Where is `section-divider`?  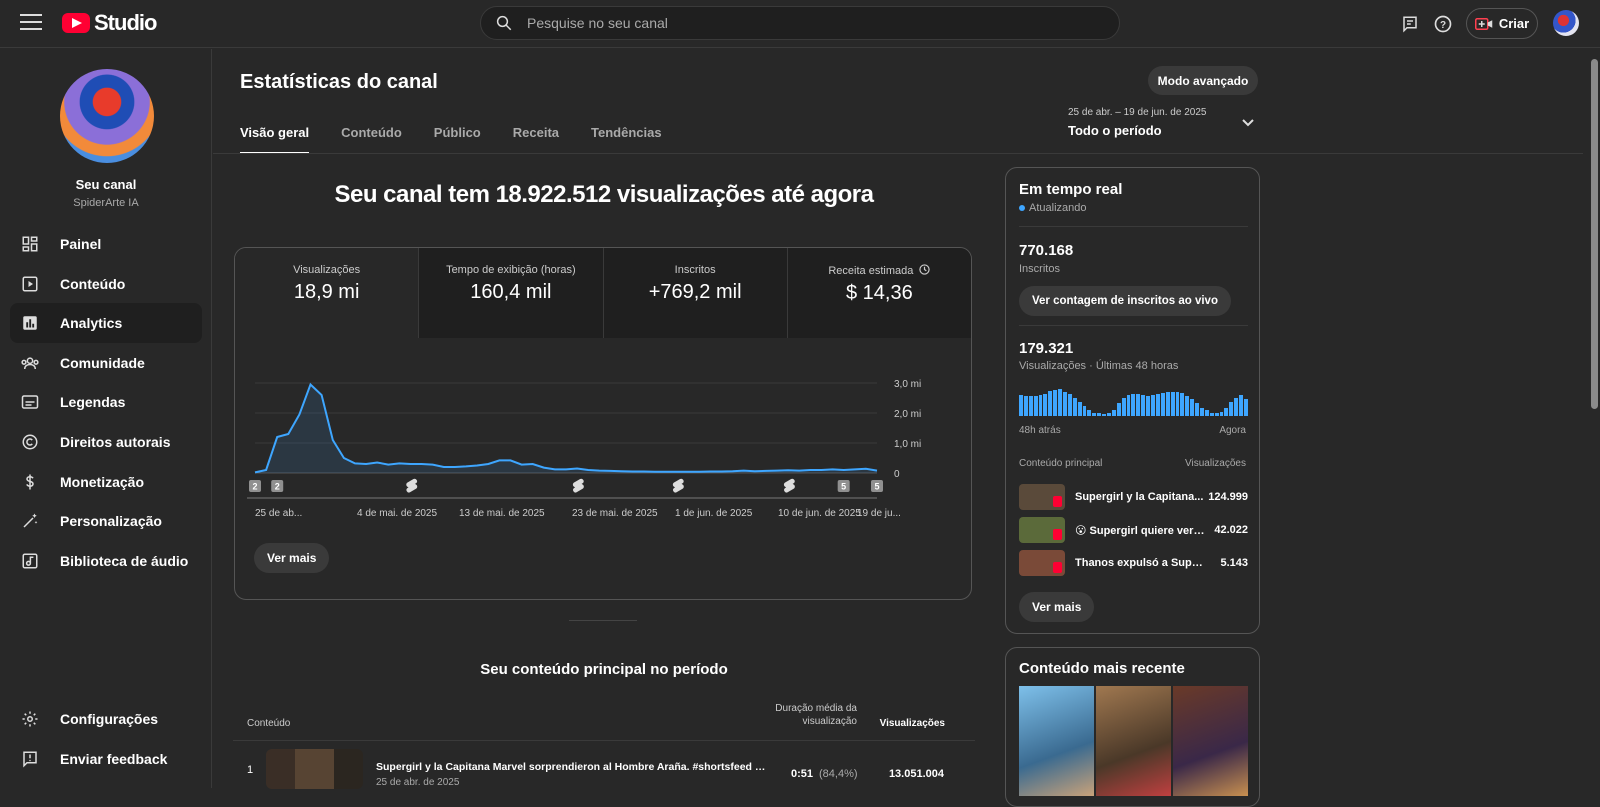 section-divider is located at coordinates (603, 620).